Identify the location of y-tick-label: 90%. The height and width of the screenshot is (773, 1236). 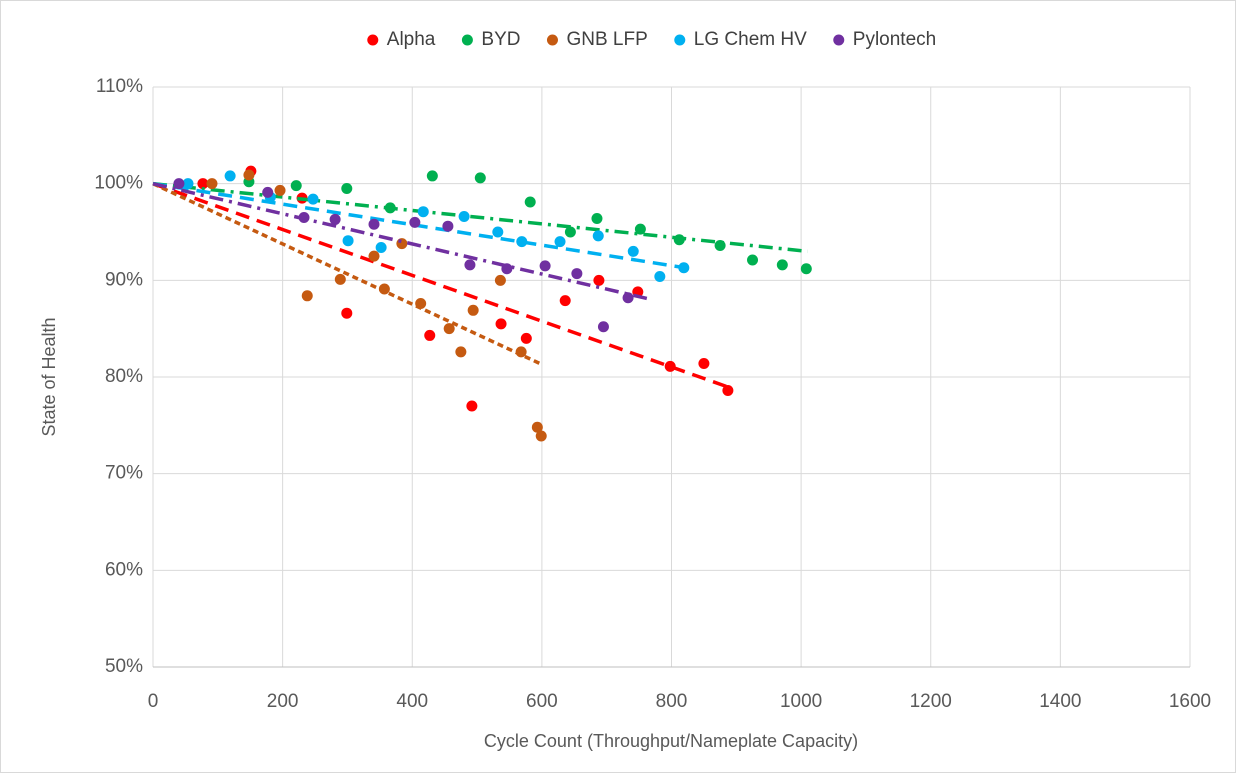
(124, 279).